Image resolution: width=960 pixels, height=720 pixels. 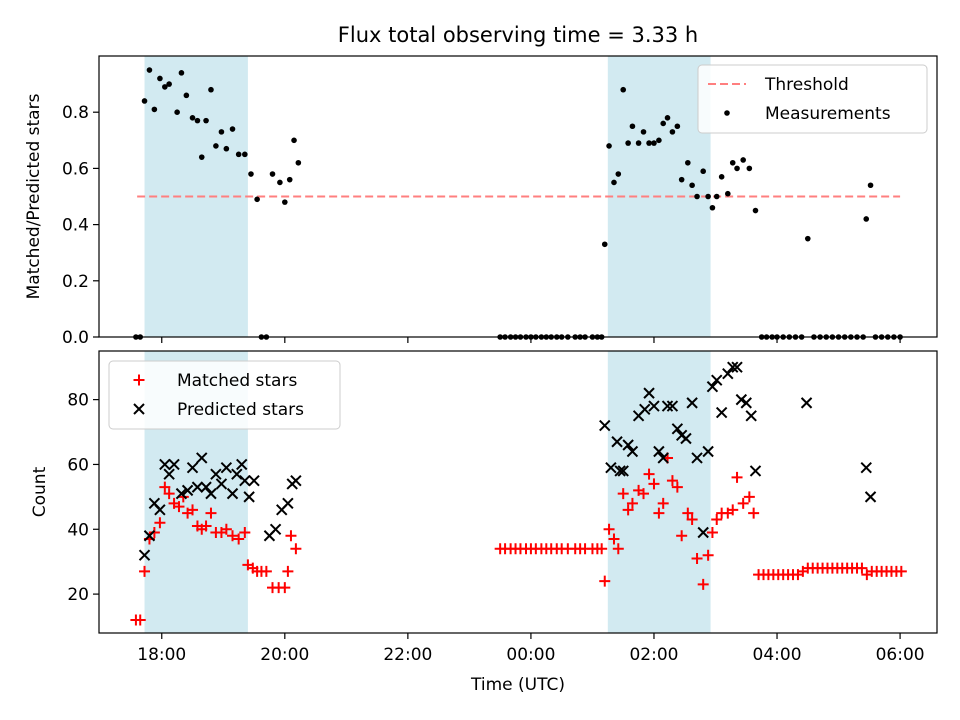 What do you see at coordinates (161, 655) in the screenshot?
I see `x-tick-label: 18:00` at bounding box center [161, 655].